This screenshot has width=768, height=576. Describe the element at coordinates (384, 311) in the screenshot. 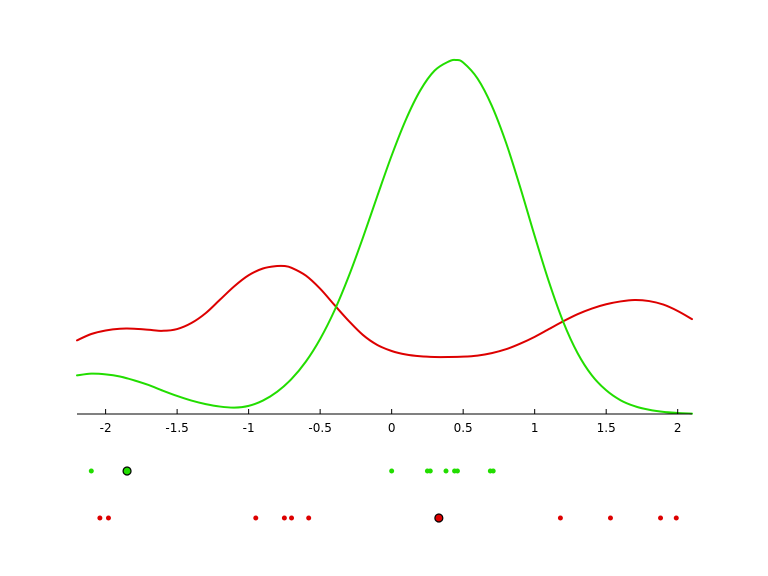

I see `red-density-curve` at that location.